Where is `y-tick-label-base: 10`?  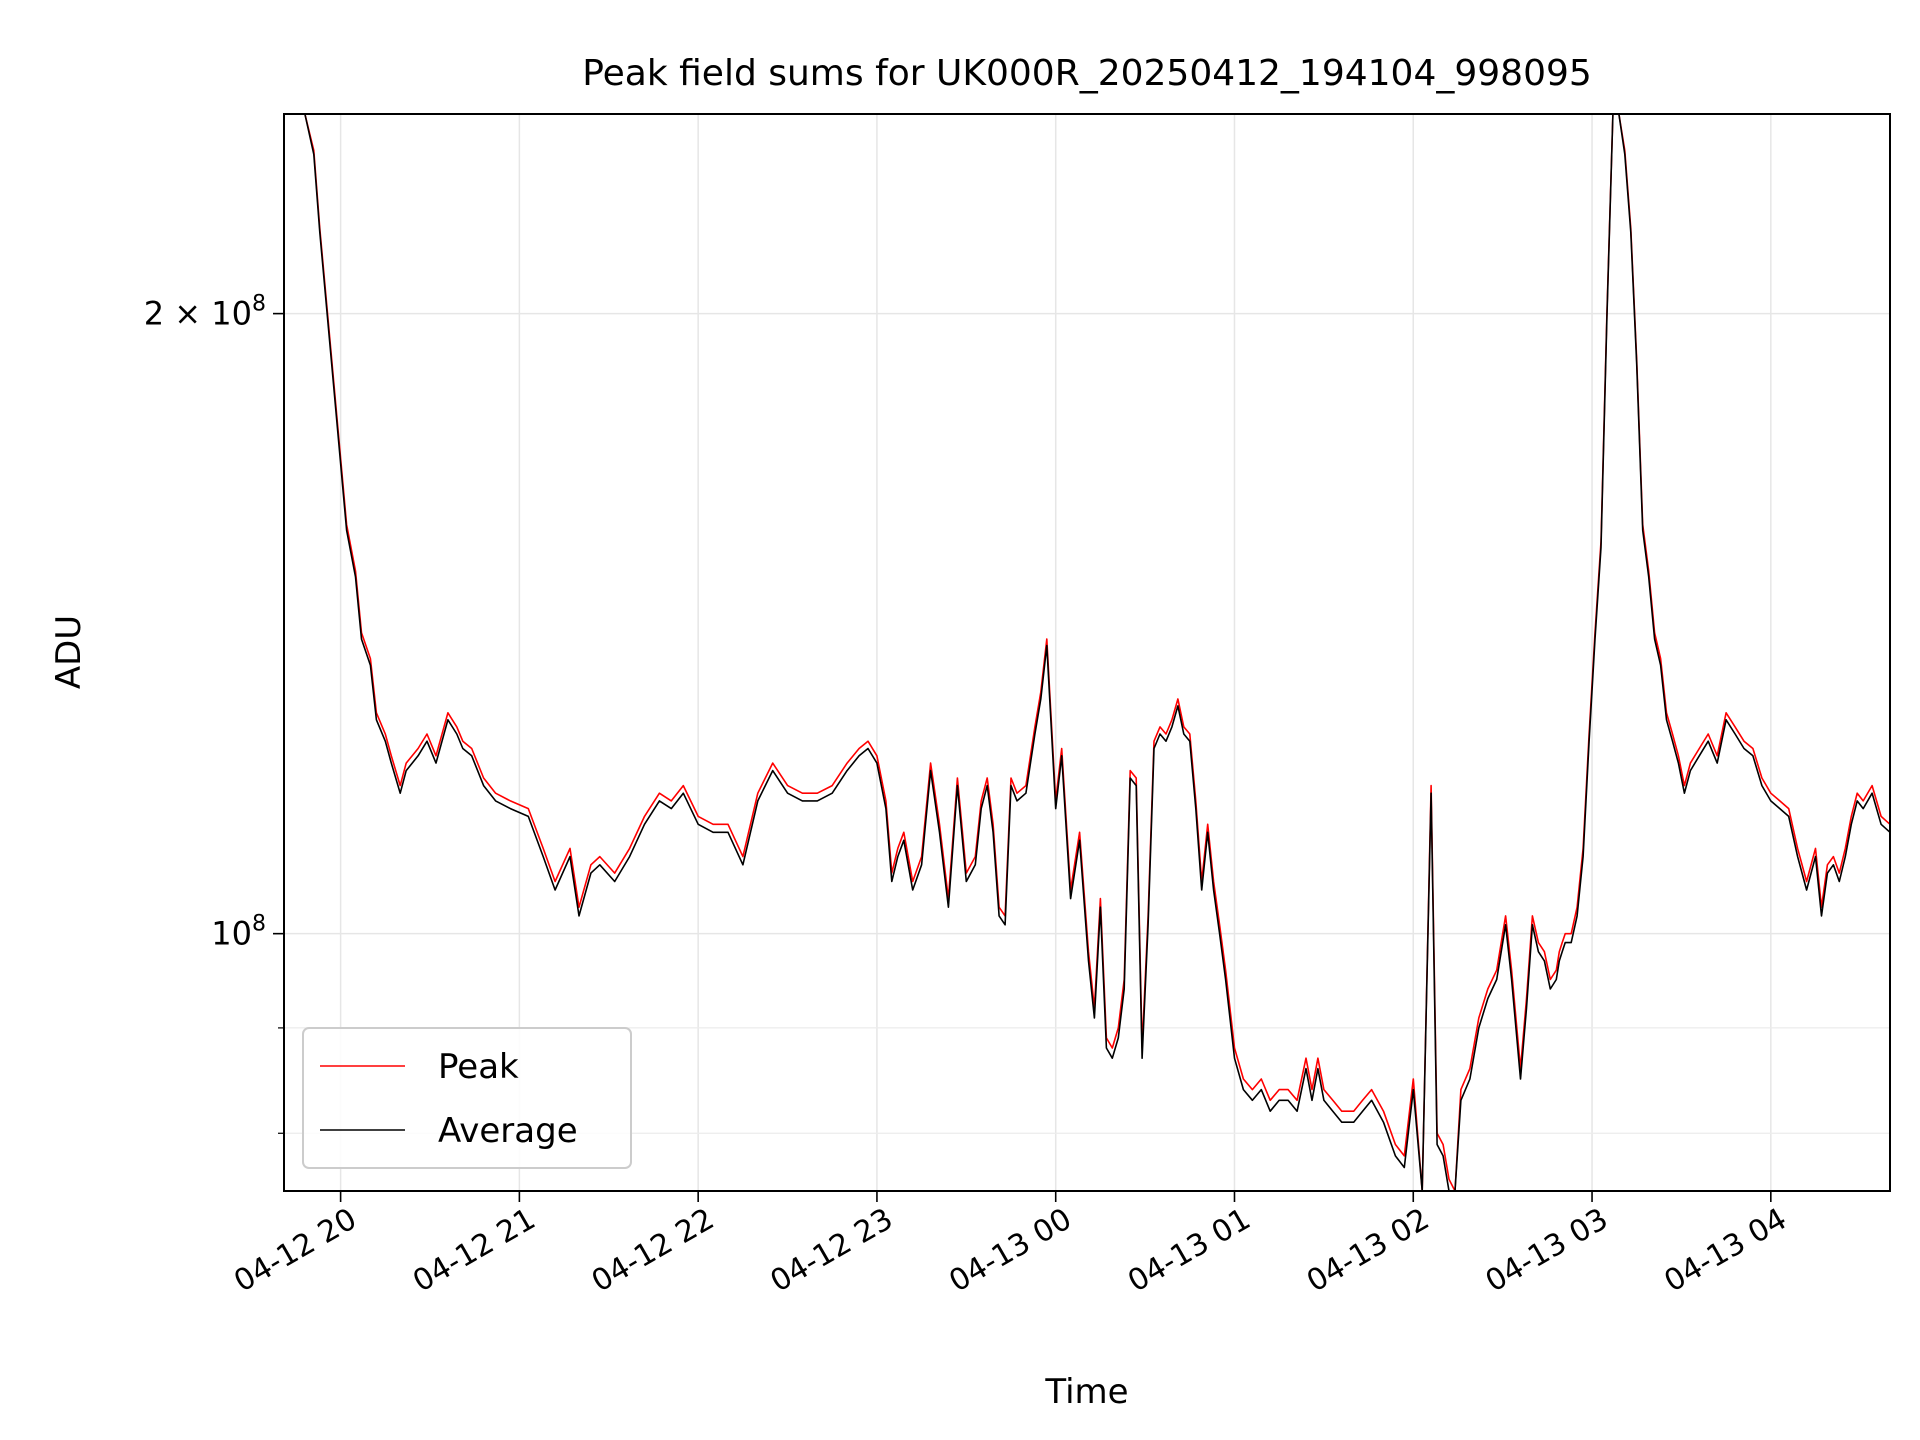 y-tick-label-base: 10 is located at coordinates (231, 934).